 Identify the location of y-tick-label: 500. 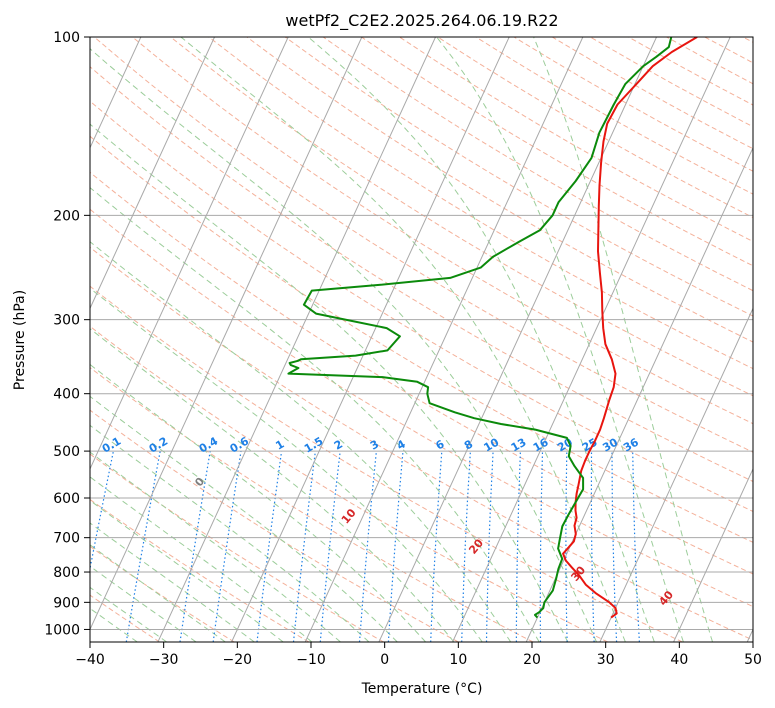
(66, 452).